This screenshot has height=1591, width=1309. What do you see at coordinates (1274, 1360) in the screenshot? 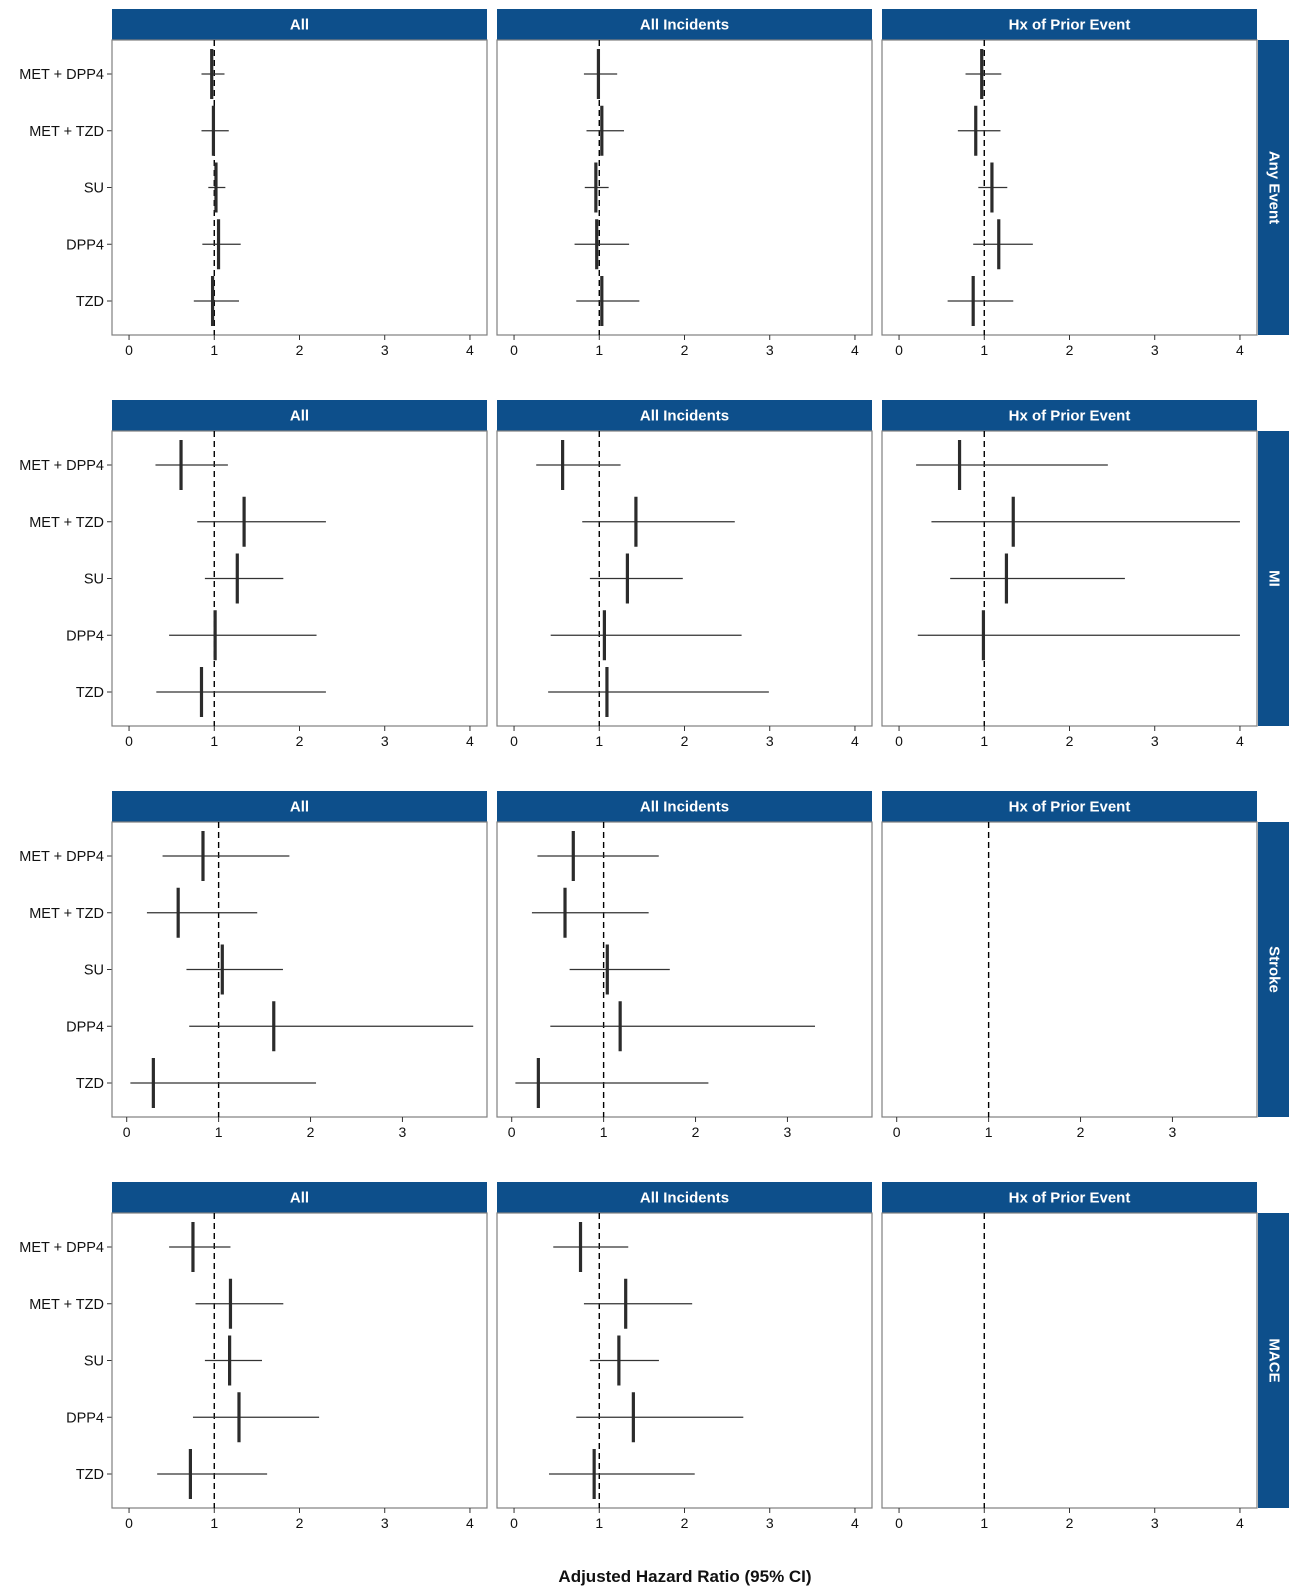
I see `row-strip-label: MACE` at bounding box center [1274, 1360].